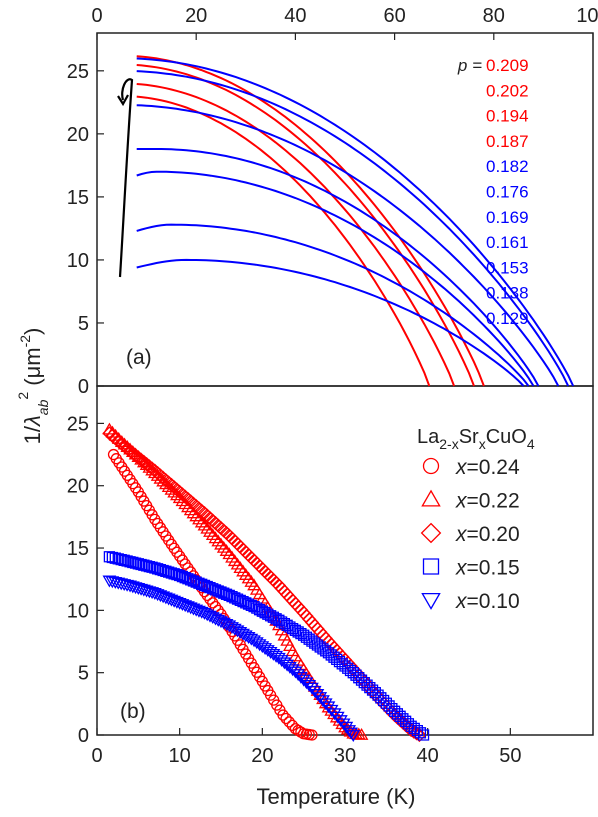  What do you see at coordinates (510, 756) in the screenshot?
I see `bottom-x-tick-label: 50` at bounding box center [510, 756].